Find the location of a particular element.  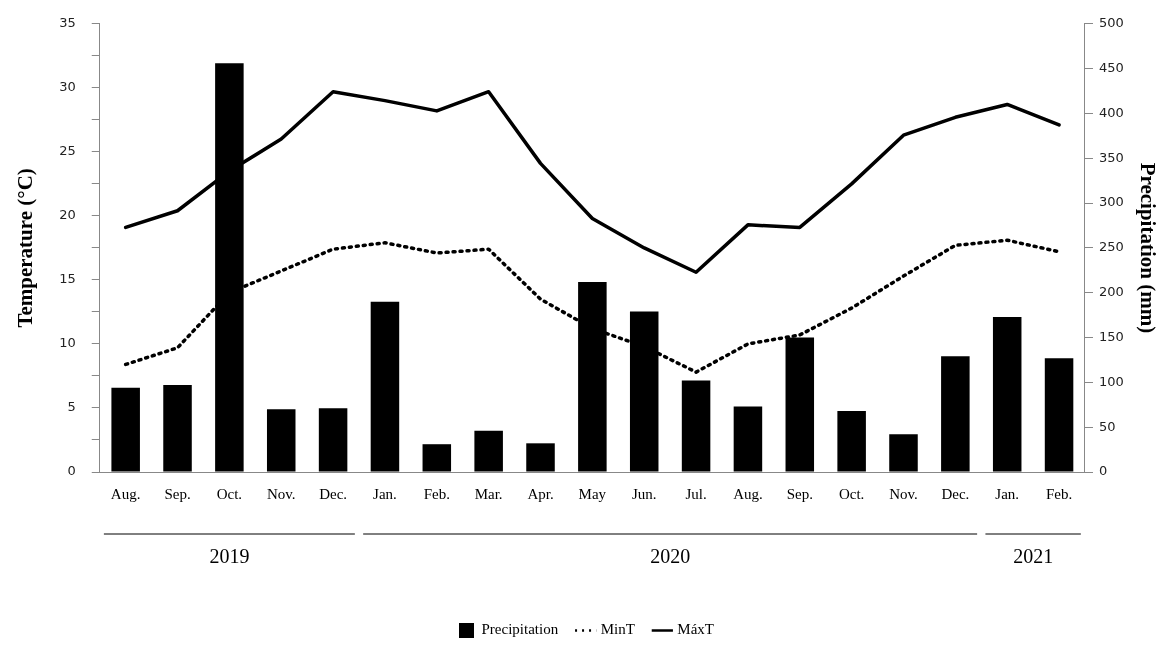

text: 2019 is located at coordinates (229, 556).